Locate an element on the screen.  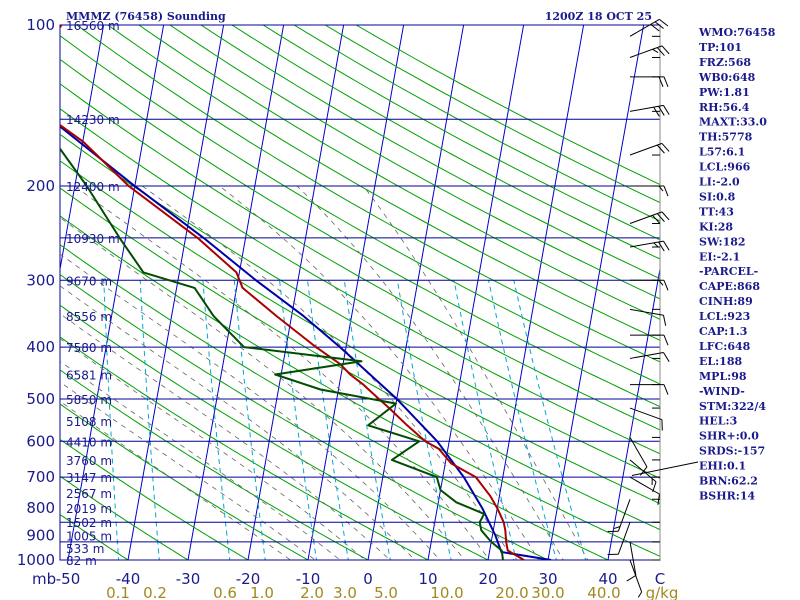
temperature-tick-label: -30 is located at coordinates (188, 579).